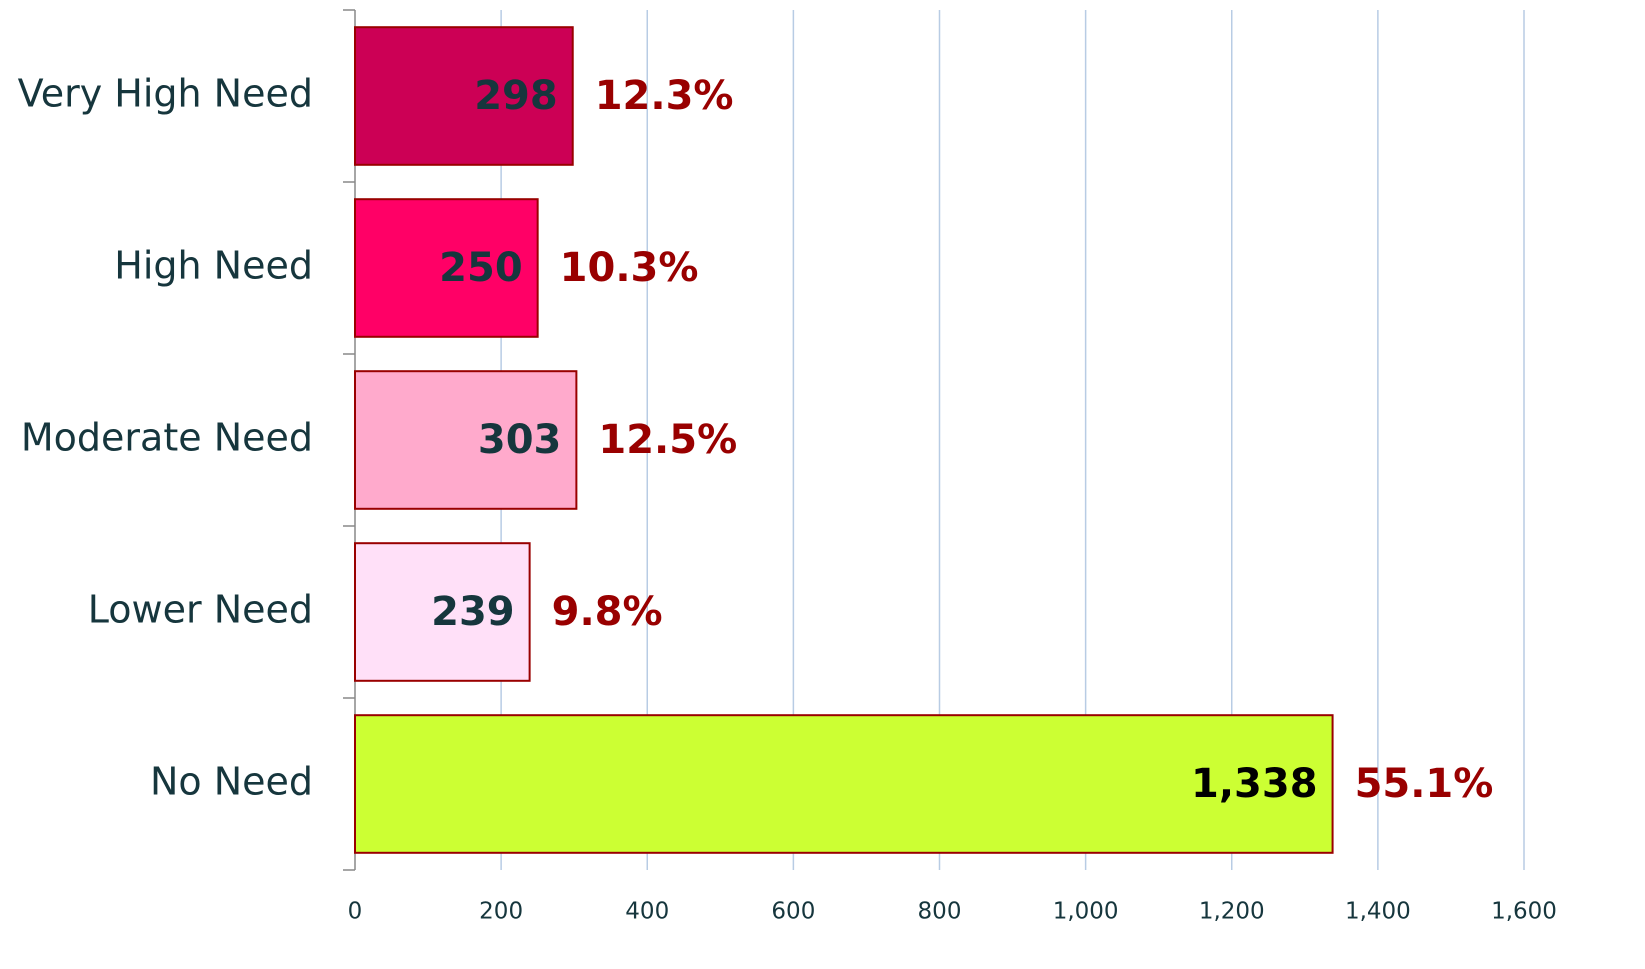 The height and width of the screenshot is (969, 1645). Describe the element at coordinates (200, 610) in the screenshot. I see `y-tick-label: Lower Need` at that location.